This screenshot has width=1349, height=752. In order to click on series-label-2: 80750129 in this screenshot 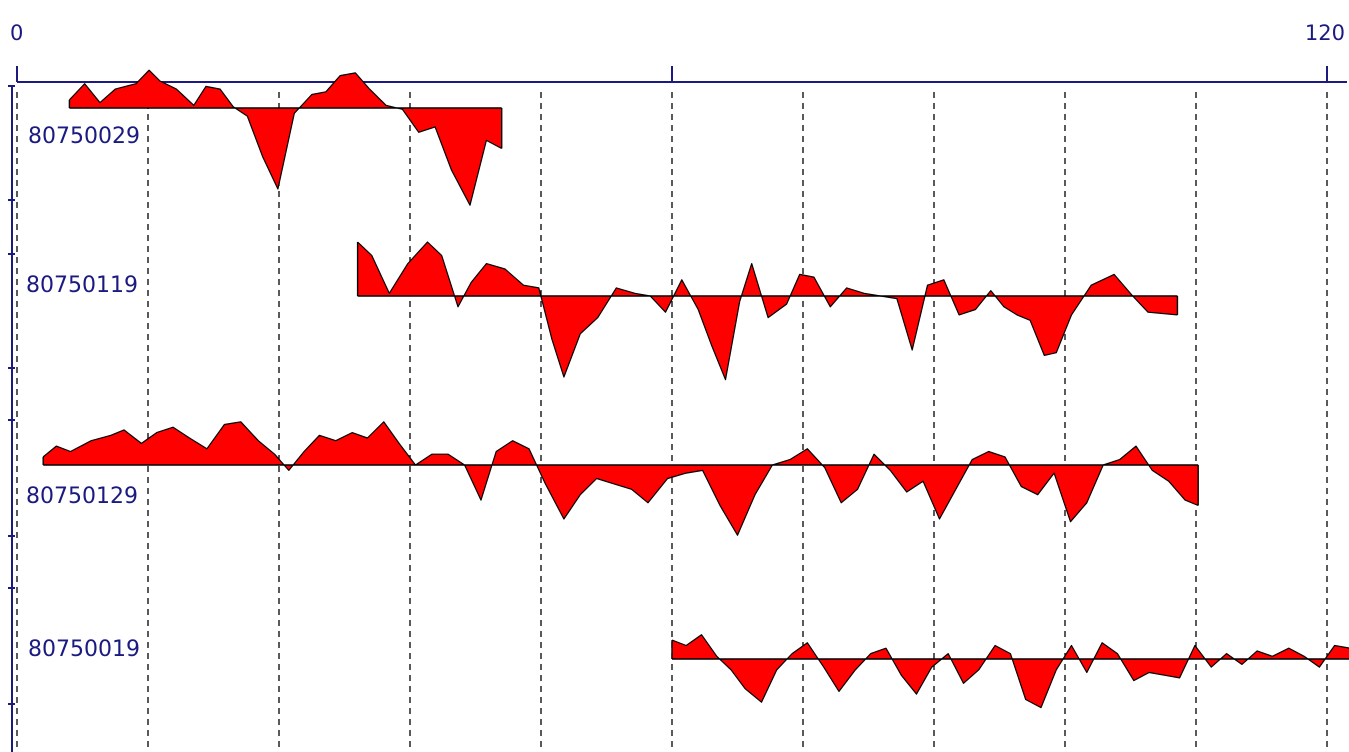, I will do `click(82, 496)`.